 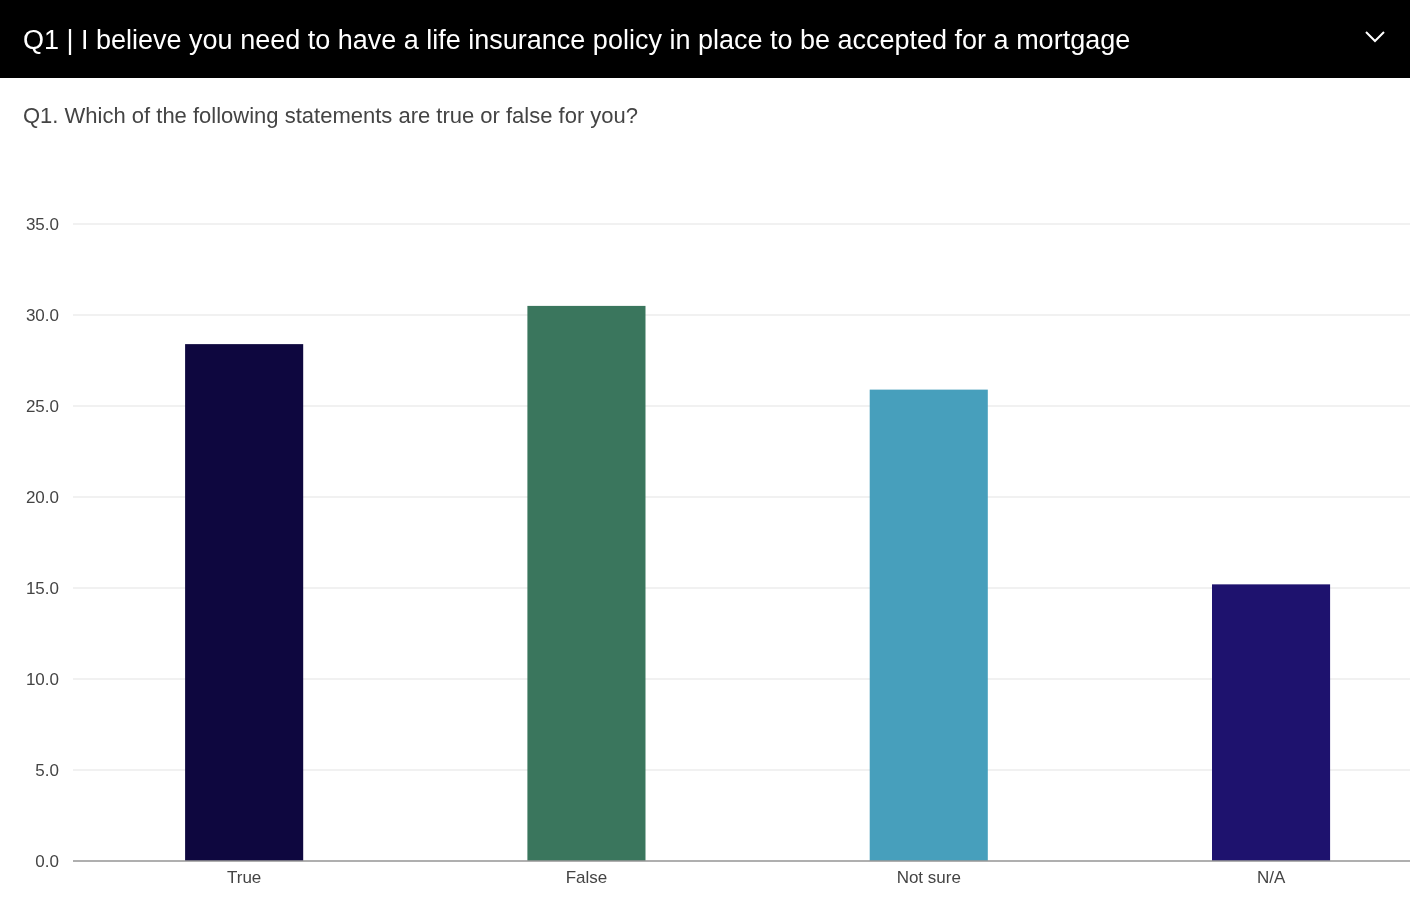 I want to click on y-tick-label: 0.0, so click(x=47, y=861).